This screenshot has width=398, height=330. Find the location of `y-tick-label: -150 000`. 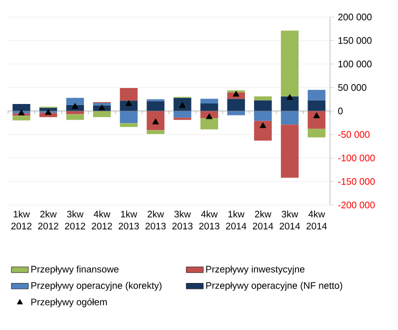

y-tick-label: -150 000 is located at coordinates (356, 181).